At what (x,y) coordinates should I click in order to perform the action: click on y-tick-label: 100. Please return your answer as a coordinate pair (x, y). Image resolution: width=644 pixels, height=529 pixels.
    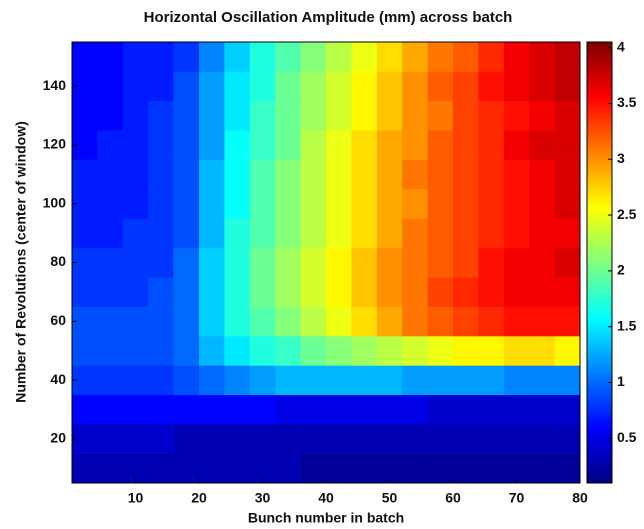
    Looking at the image, I should click on (55, 202).